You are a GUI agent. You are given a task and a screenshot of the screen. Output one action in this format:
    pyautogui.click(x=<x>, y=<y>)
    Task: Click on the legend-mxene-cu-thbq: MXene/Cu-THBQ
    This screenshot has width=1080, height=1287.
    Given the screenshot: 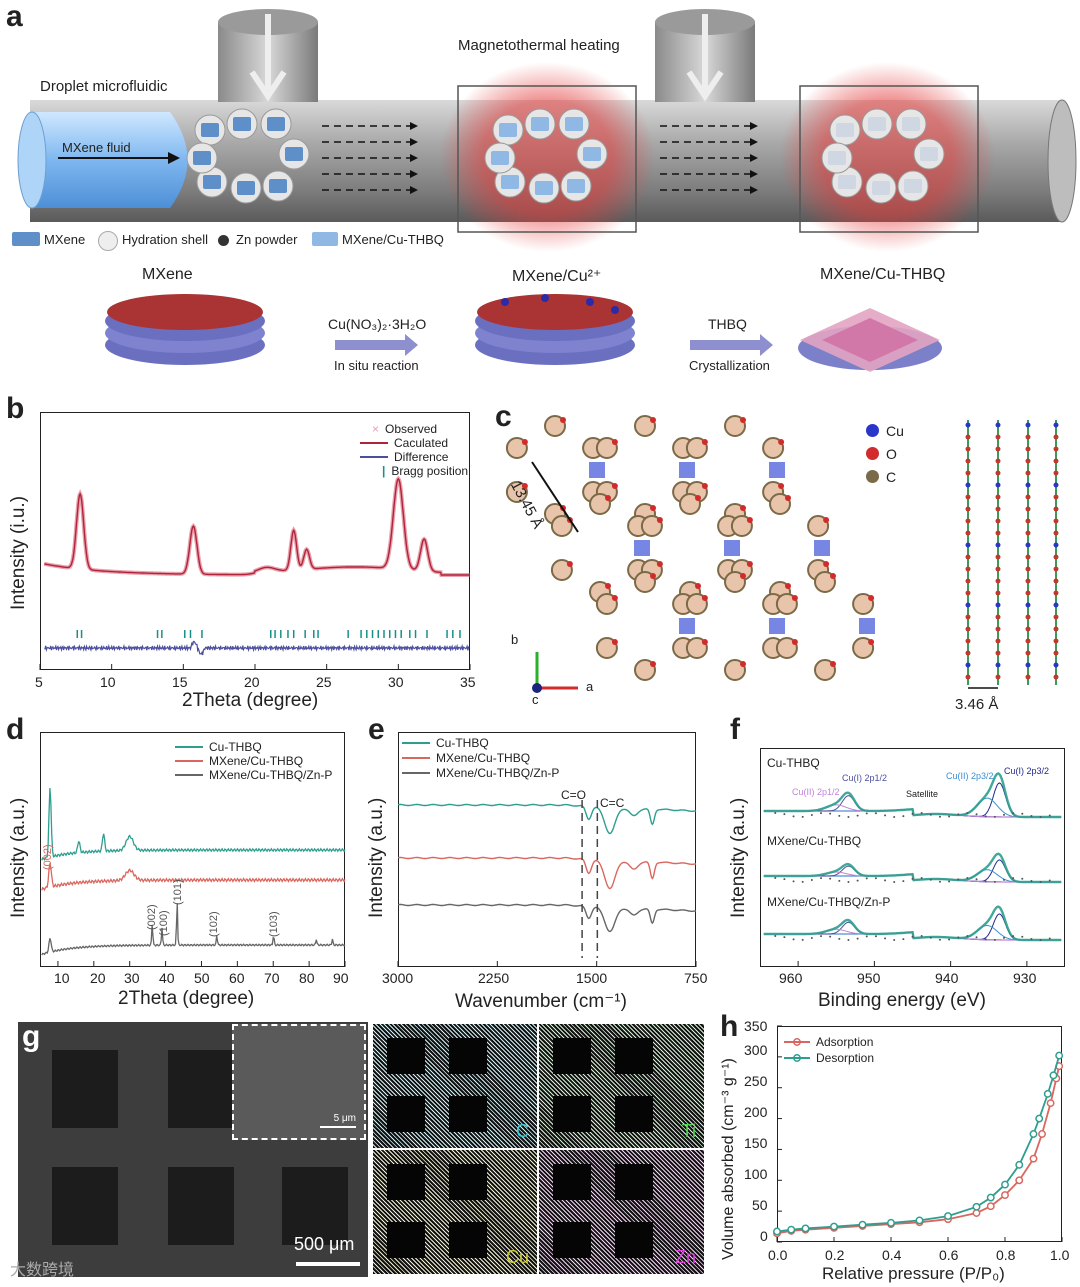 What is the action you would take?
    pyautogui.click(x=256, y=761)
    